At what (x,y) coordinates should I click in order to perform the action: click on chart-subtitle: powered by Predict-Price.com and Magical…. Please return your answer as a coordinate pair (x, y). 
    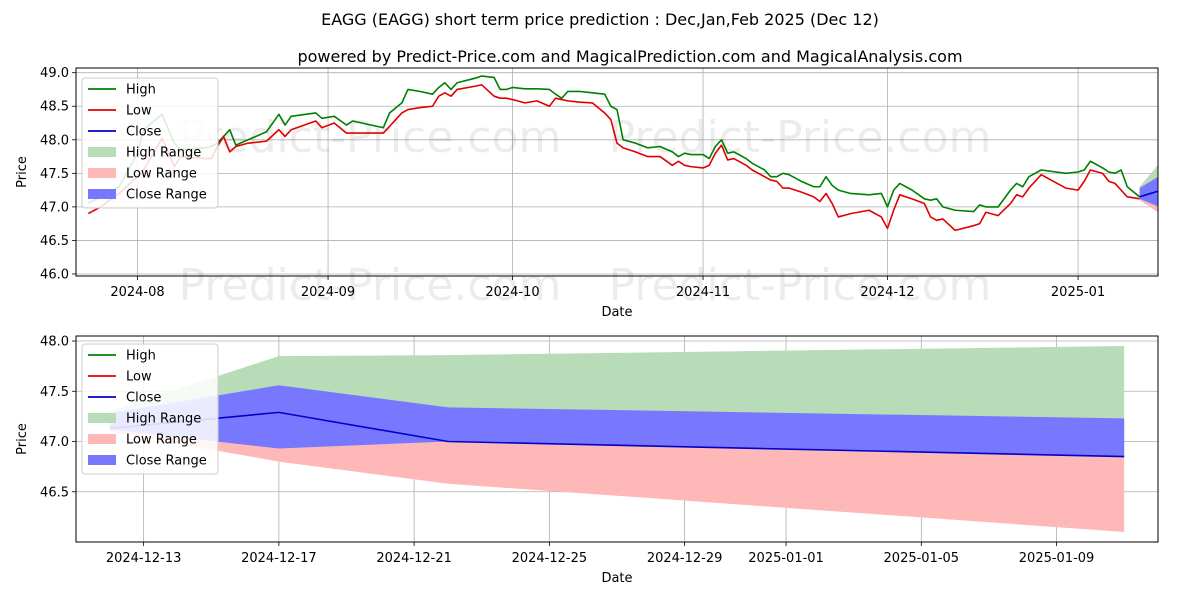
    Looking at the image, I should click on (629, 56).